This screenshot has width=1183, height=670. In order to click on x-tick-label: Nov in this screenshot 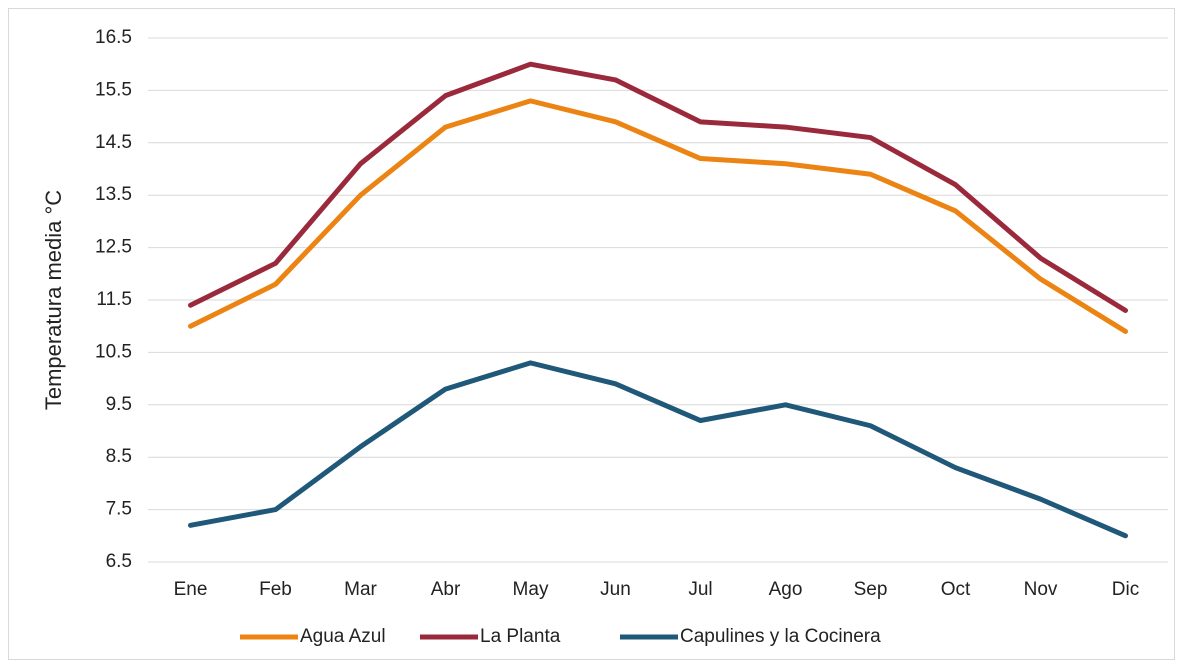, I will do `click(1041, 589)`.